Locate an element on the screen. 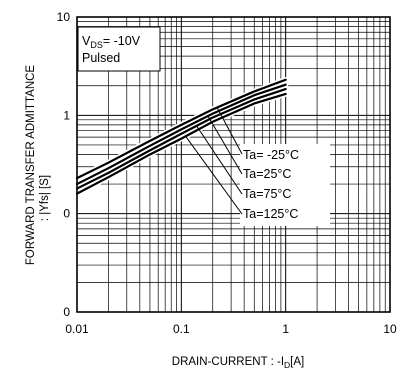 The image size is (409, 374). conditions-line1: VDS= -10V is located at coordinates (111, 42).